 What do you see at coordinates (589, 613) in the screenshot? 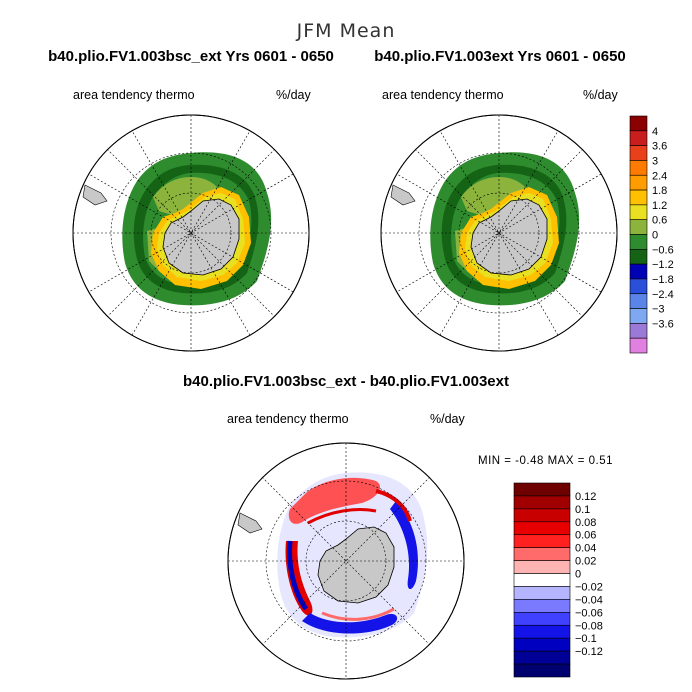
I see `diff-colorbar-tick-label: −0.06` at bounding box center [589, 613].